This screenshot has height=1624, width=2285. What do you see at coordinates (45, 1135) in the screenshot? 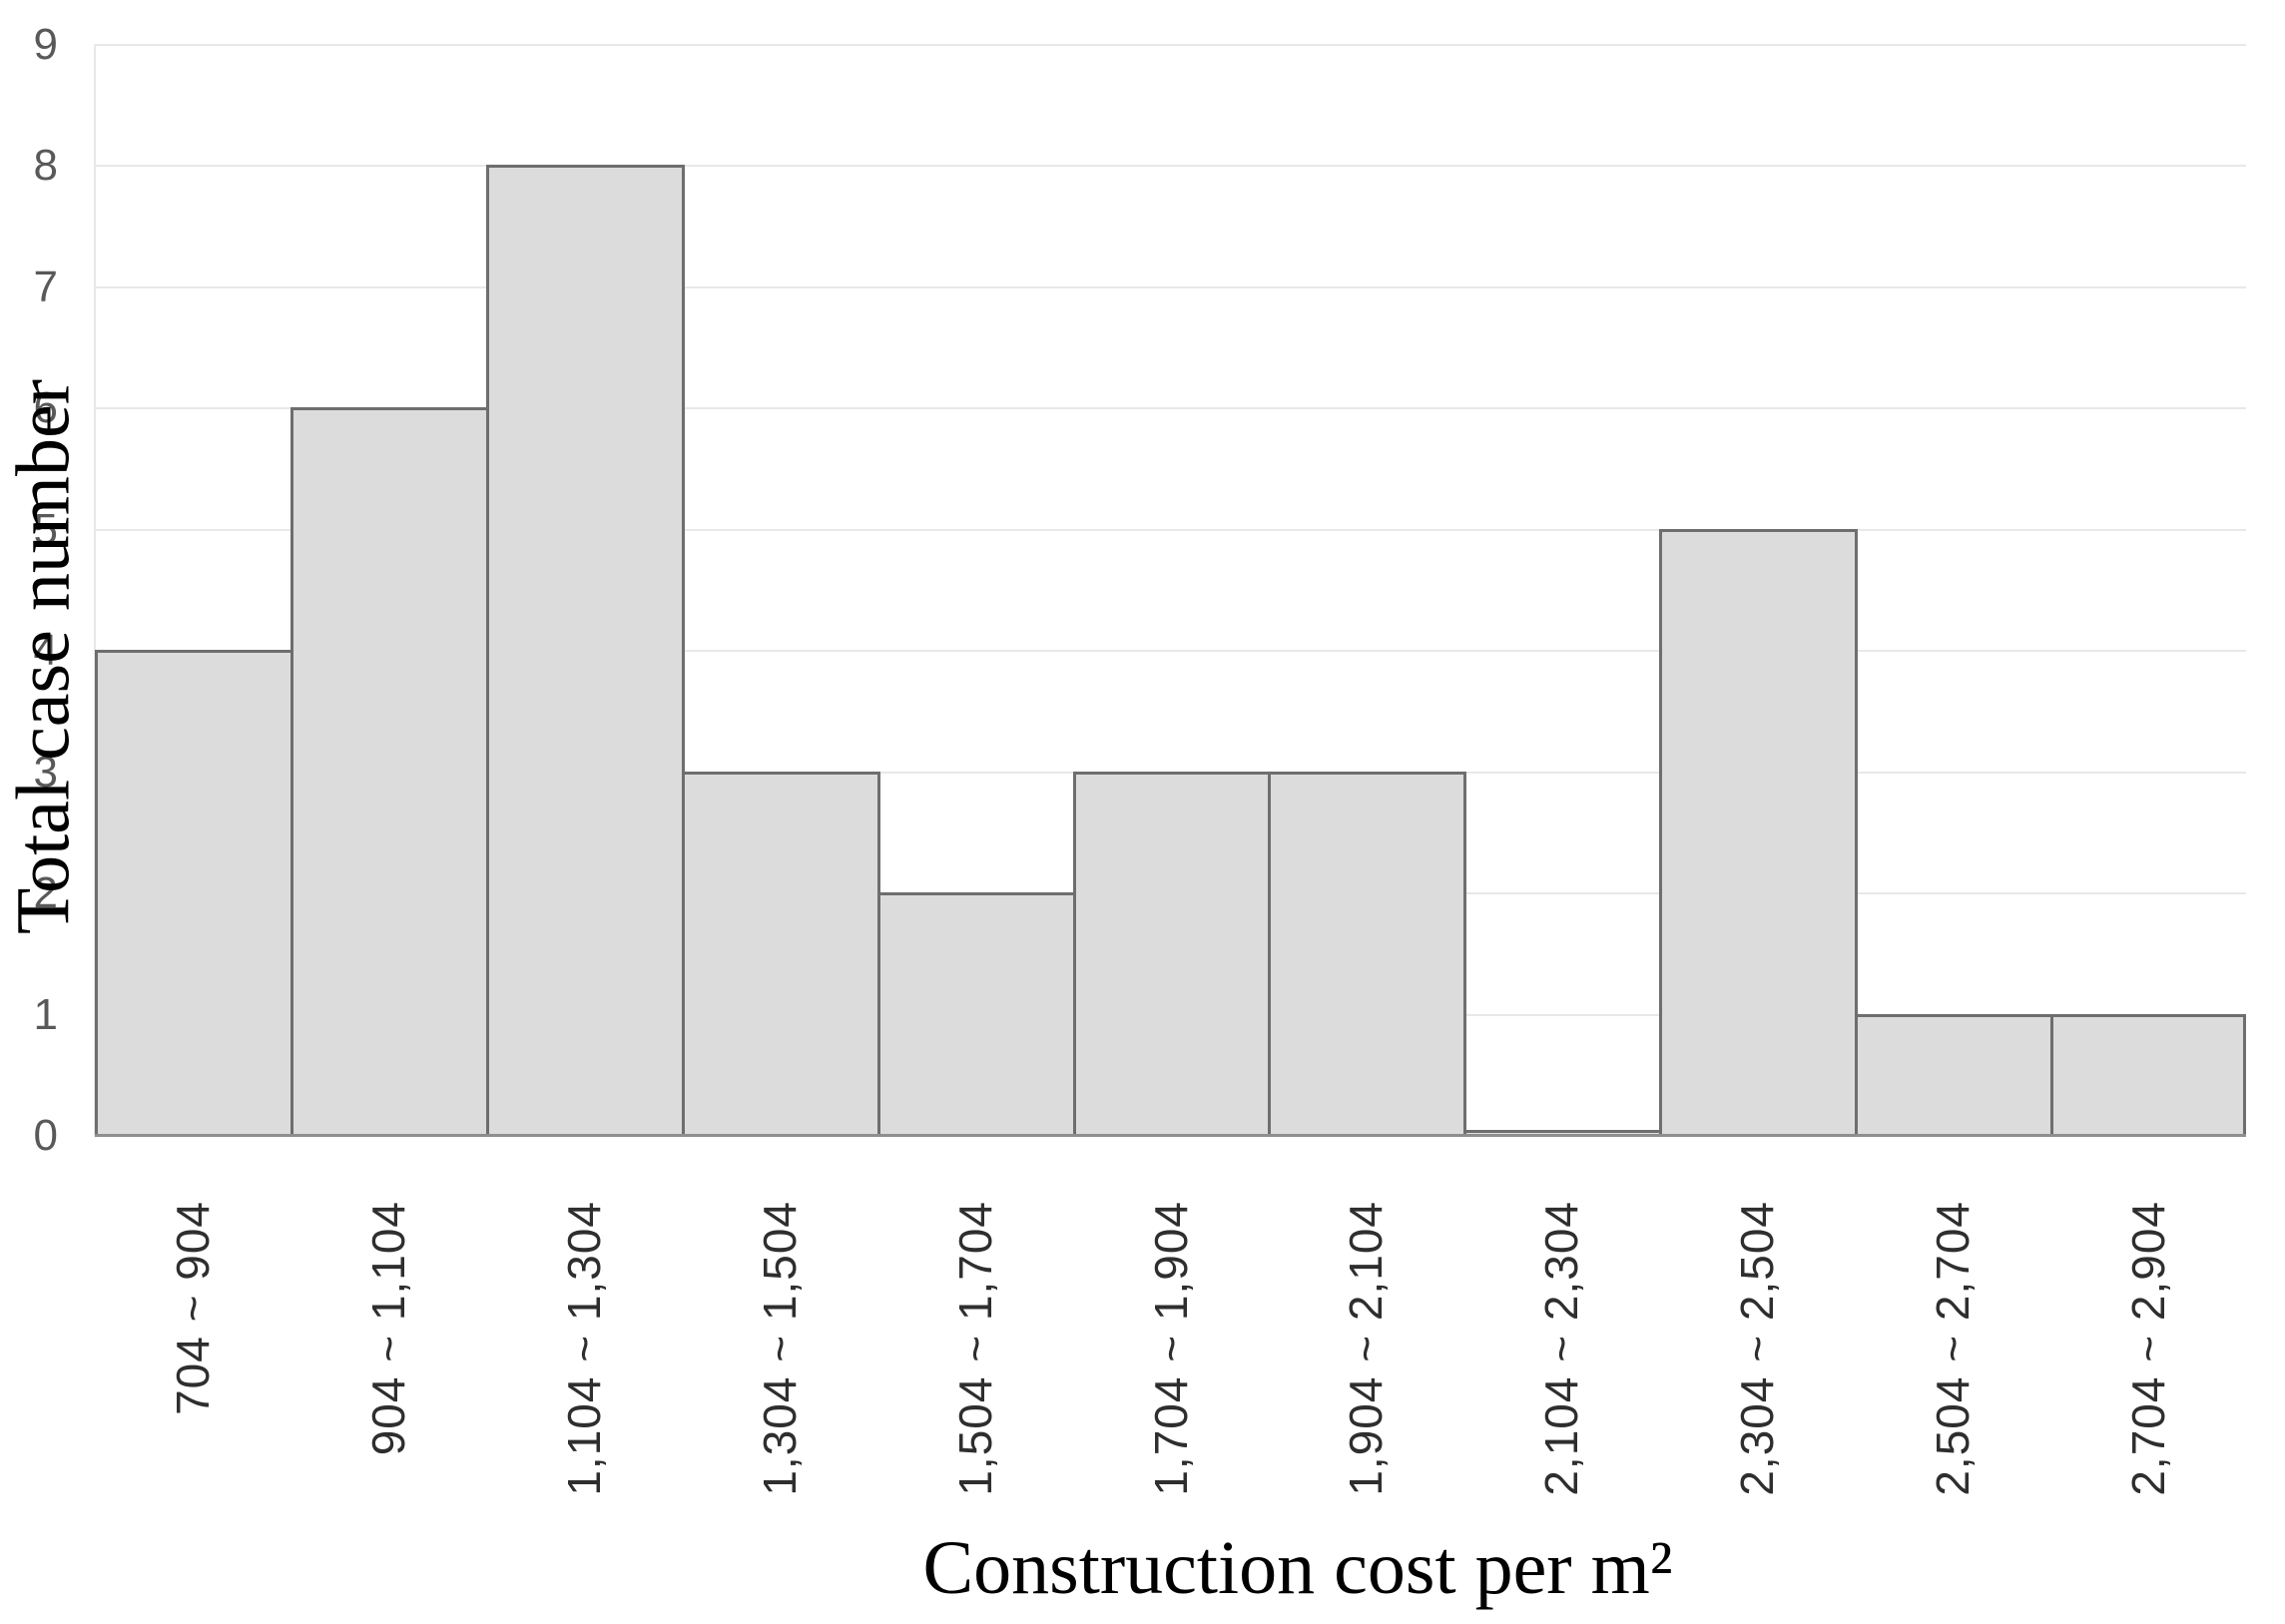
I see `y-axis-tick-label: 0` at bounding box center [45, 1135].